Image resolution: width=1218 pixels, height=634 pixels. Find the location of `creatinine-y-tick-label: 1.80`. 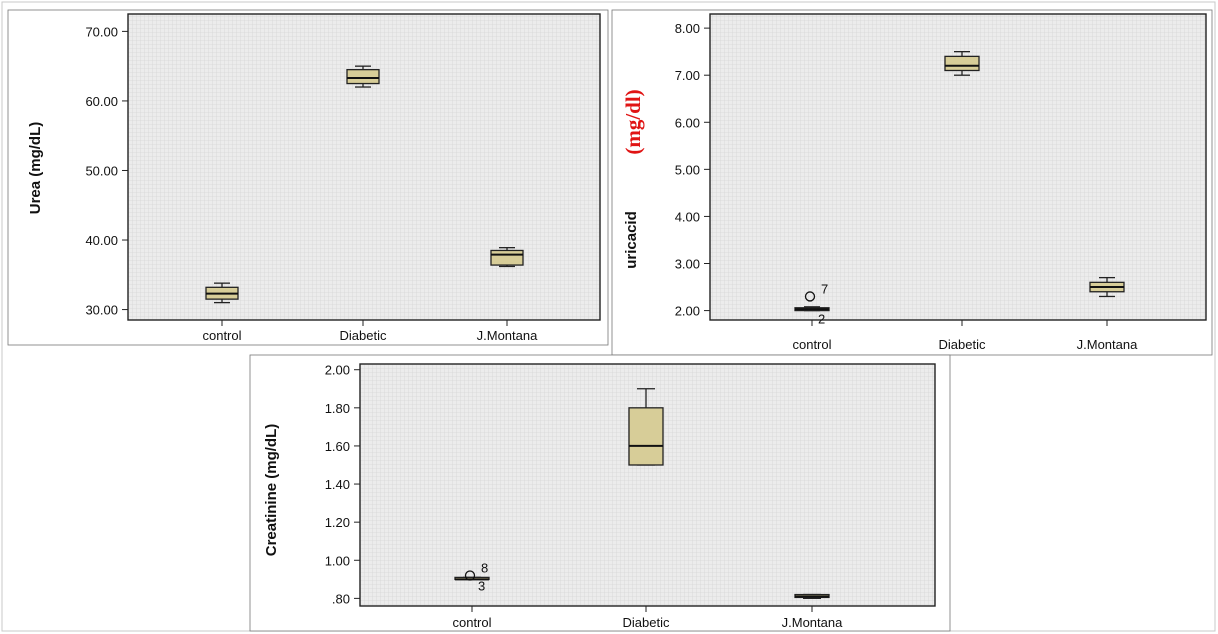

creatinine-y-tick-label: 1.80 is located at coordinates (337, 408).